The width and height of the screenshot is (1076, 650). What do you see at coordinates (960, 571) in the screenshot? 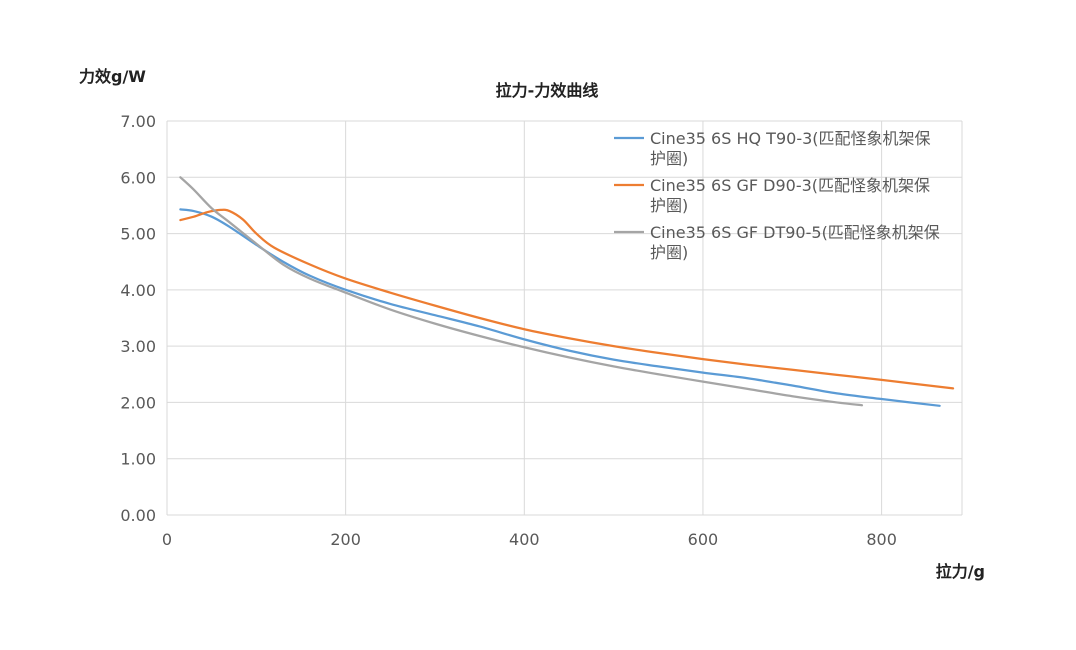
I see `x-axis-label: 拉力/g` at bounding box center [960, 571].